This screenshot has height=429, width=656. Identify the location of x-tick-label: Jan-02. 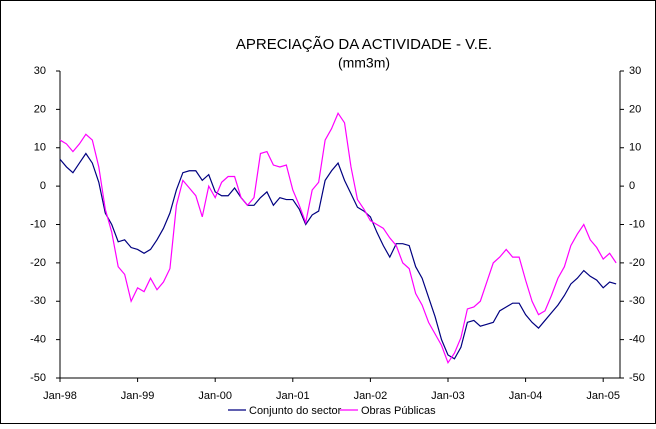
(371, 396).